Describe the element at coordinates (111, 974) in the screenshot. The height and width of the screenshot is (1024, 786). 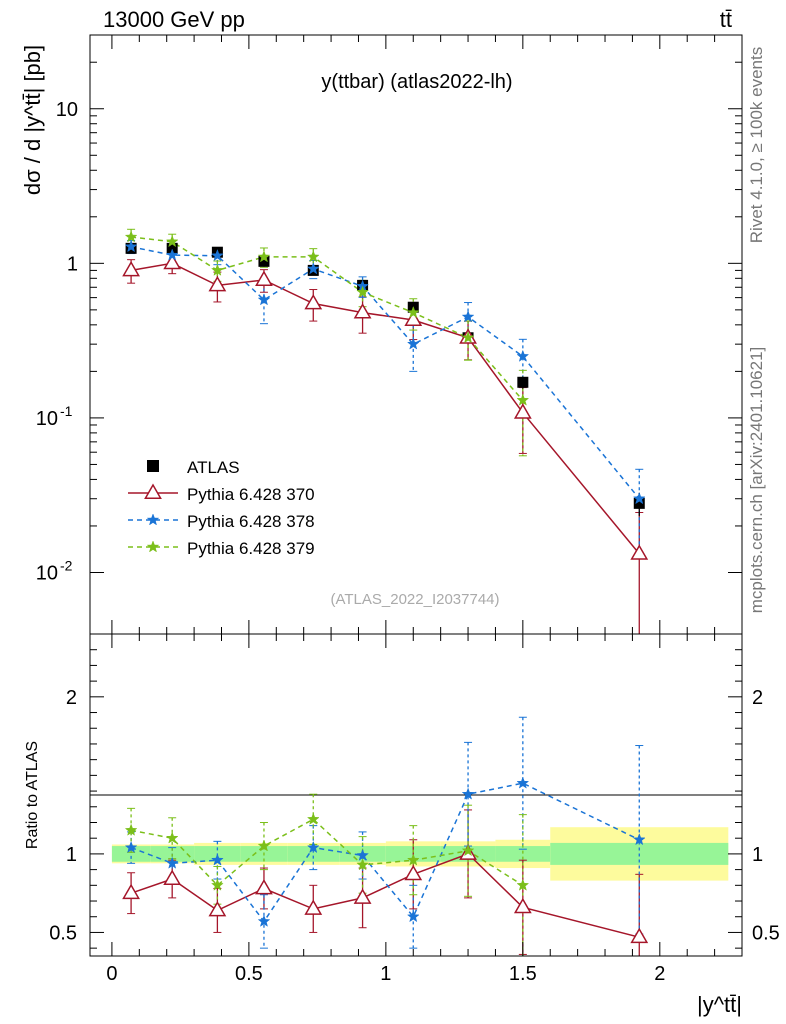
I see `x-tick-label: 0` at that location.